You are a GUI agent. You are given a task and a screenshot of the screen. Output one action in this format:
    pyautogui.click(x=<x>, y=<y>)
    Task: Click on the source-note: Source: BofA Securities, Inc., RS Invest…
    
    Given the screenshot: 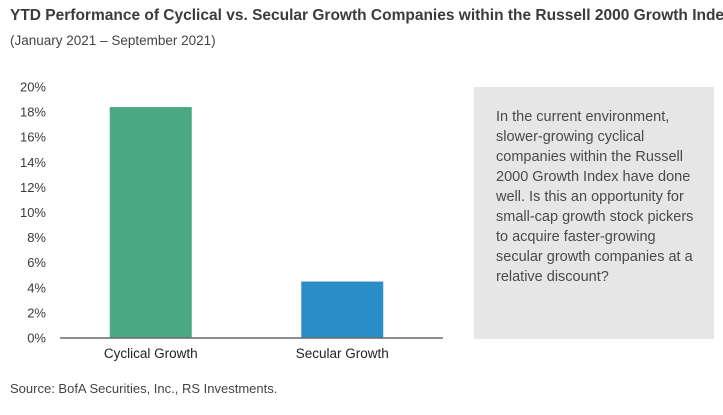 What is the action you would take?
    pyautogui.click(x=144, y=388)
    